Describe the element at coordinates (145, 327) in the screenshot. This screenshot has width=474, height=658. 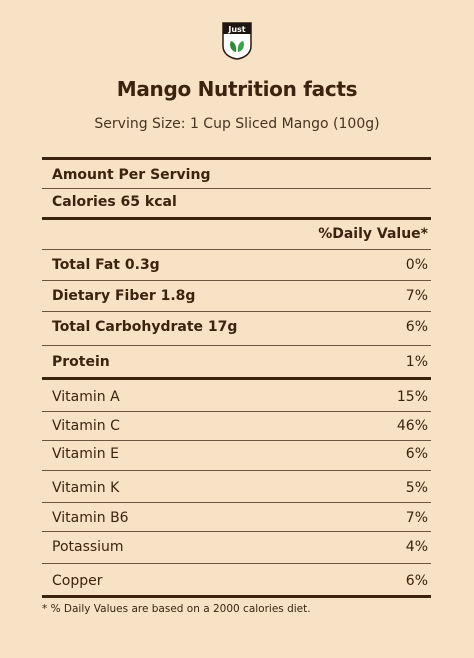
I see `nutrient-name: Total Carbohydrate 17g` at that location.